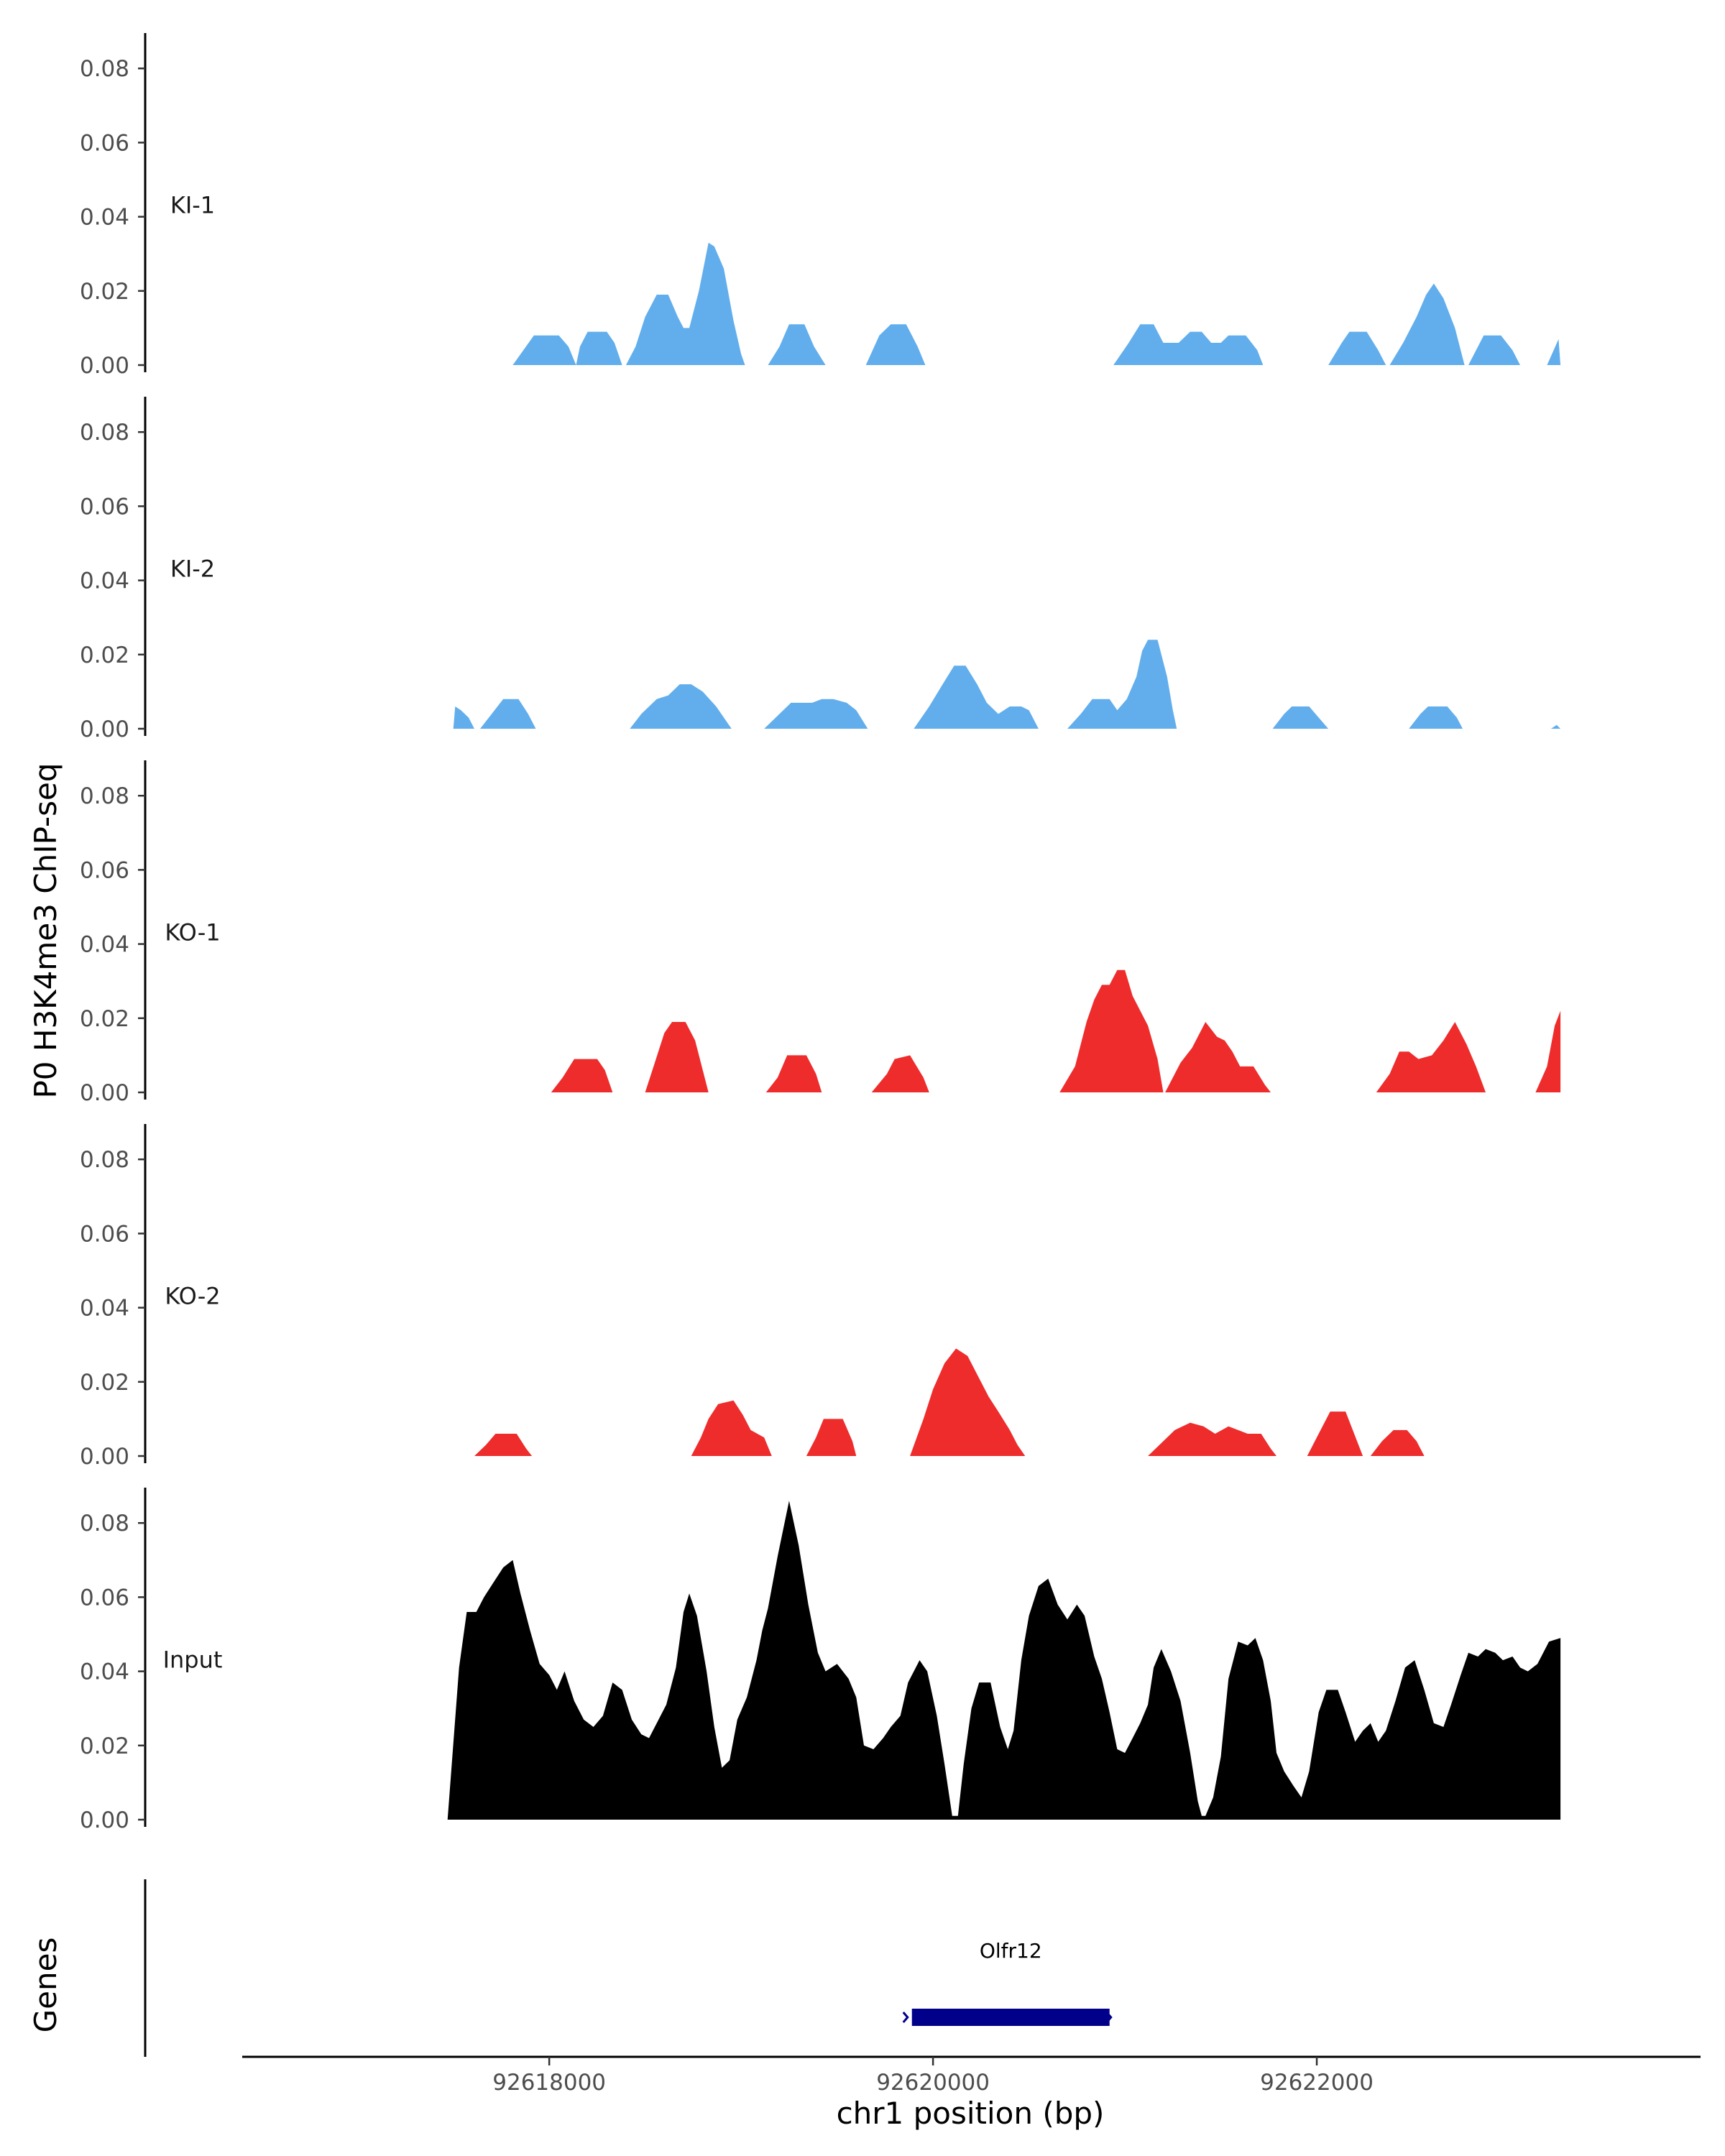 This screenshot has height=2156, width=1725. What do you see at coordinates (1004, 1660) in the screenshot?
I see `signal-area-input` at bounding box center [1004, 1660].